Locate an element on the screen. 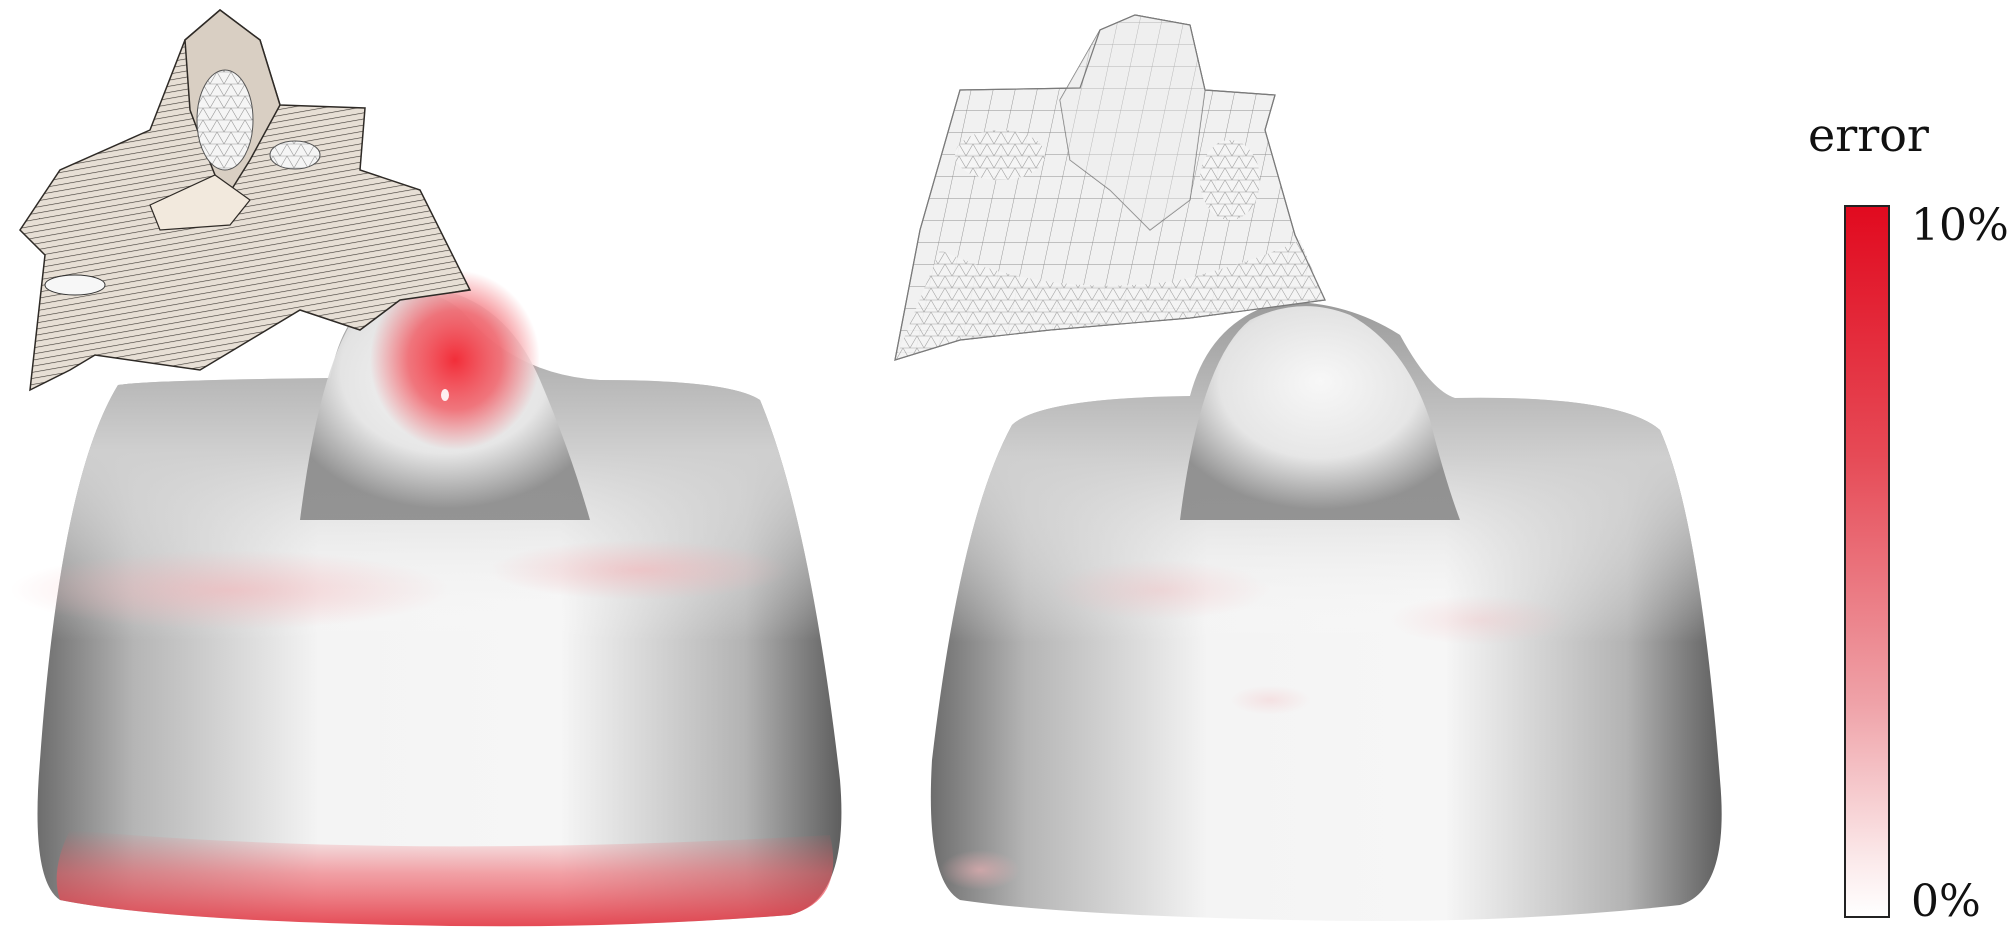 The image size is (2009, 942). colorbar-min-label: 0% is located at coordinates (1946, 901).